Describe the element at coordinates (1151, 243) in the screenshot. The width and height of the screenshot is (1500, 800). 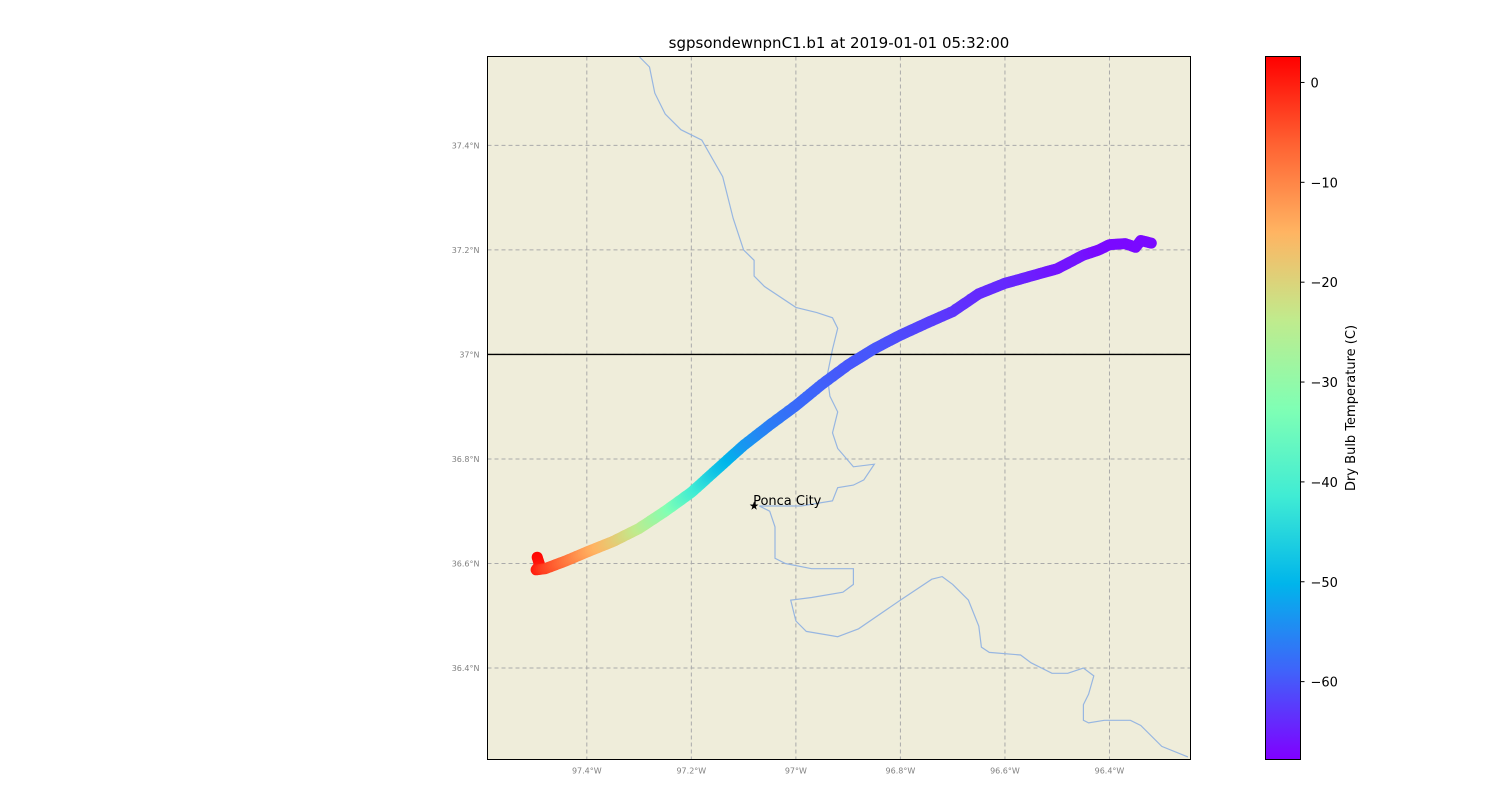
I see `track-point` at that location.